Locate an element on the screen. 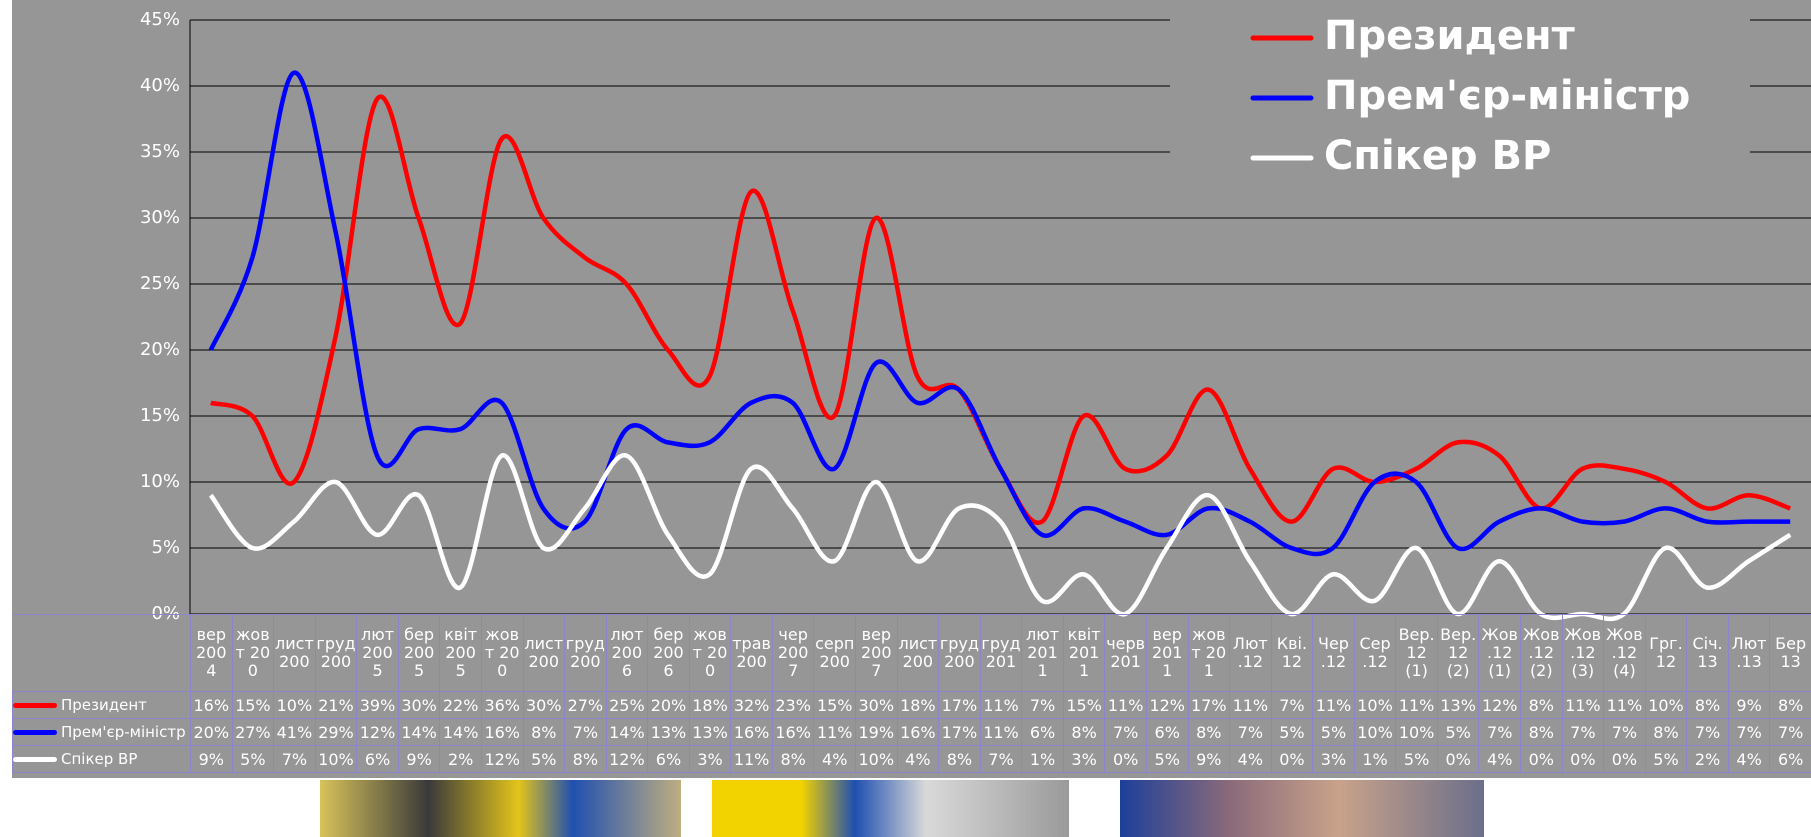 Image resolution: width=1811 pixels, height=837 pixels. row-label: Президент is located at coordinates (101, 705).